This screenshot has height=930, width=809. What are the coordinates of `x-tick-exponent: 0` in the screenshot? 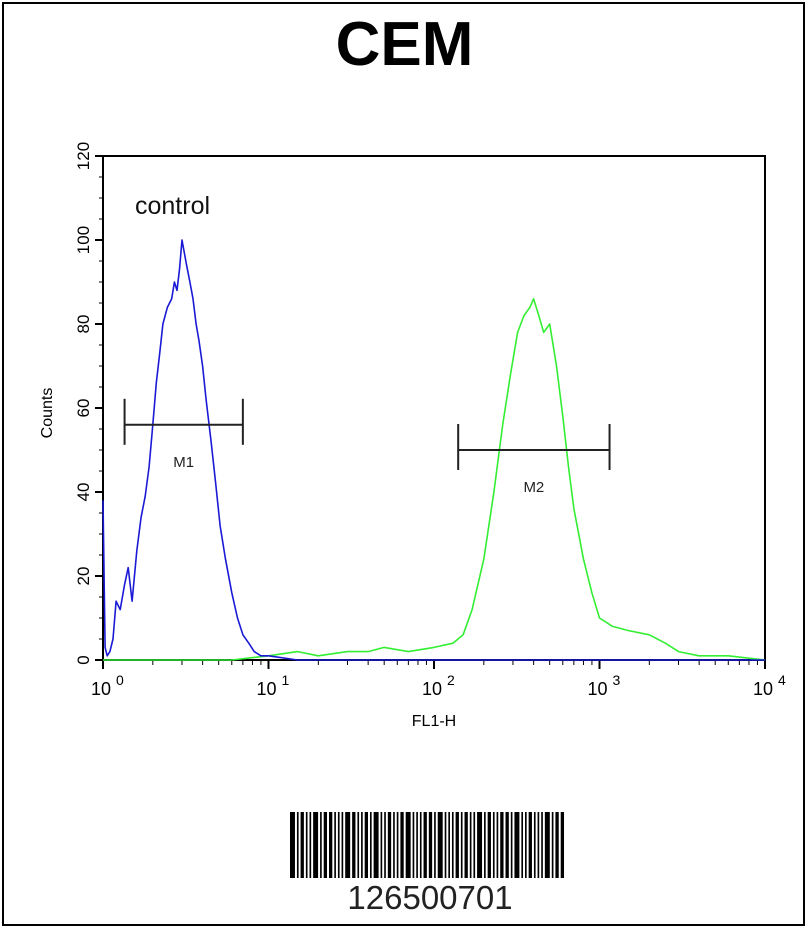 It's located at (120, 680).